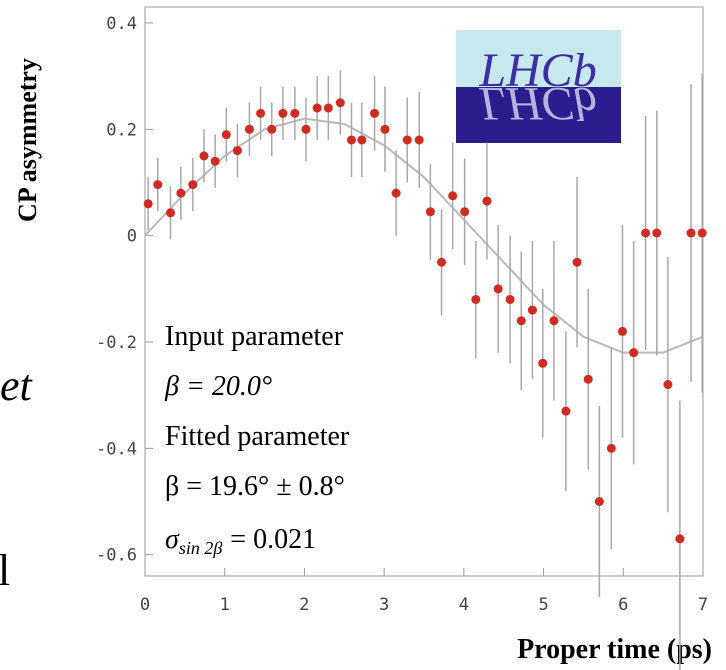 This screenshot has width=726, height=670. What do you see at coordinates (145, 605) in the screenshot?
I see `x-tick-label: 0` at bounding box center [145, 605].